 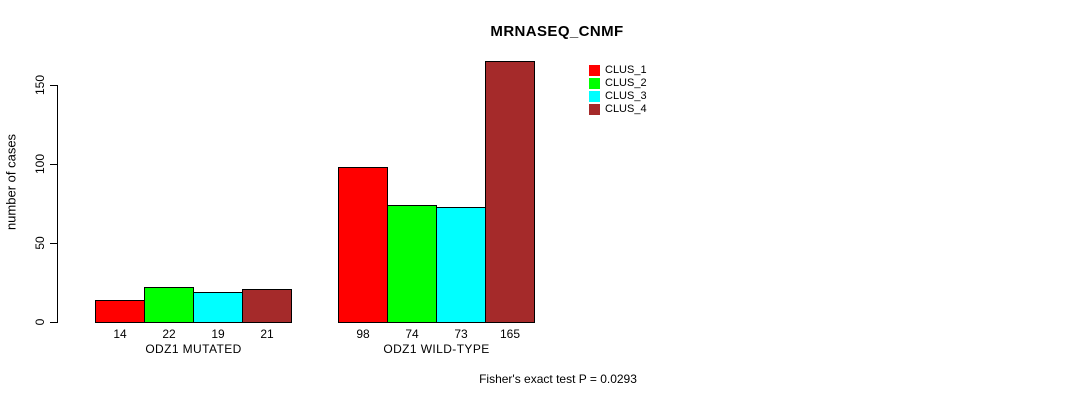 What do you see at coordinates (218, 307) in the screenshot?
I see `bar-clus_3-group1` at bounding box center [218, 307].